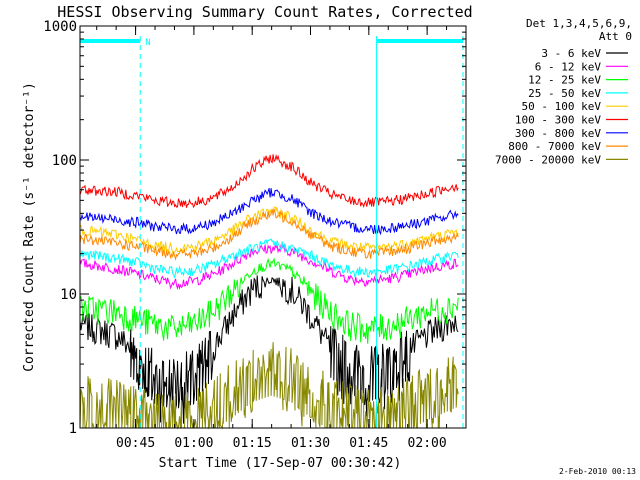 Image resolution: width=640 pixels, height=480 pixels. I want to click on y-tick-label: 100, so click(64, 161).